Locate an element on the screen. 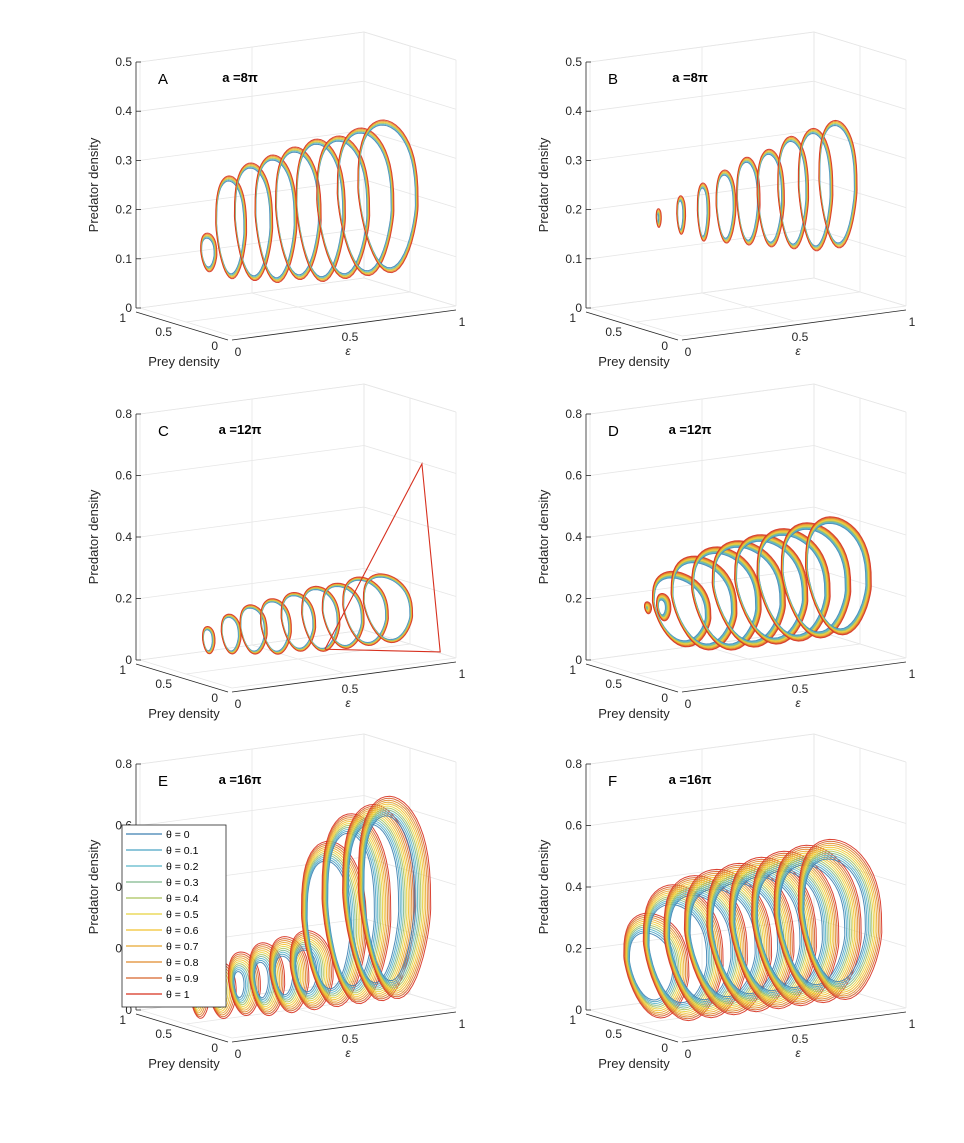  prey-tick-label: 0 is located at coordinates (664, 346).